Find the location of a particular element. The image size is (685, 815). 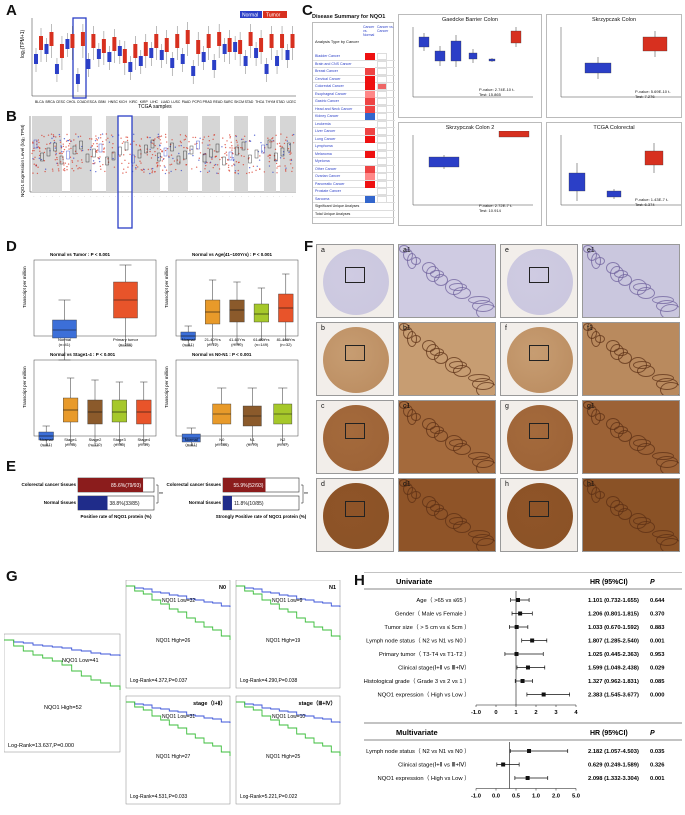

forest-hr: 1.599 (1.049-2.438) is located at coordinates (613, 669).